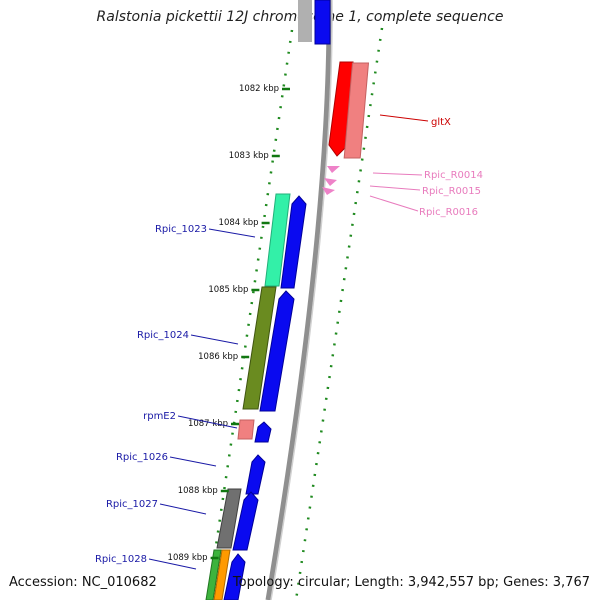 This screenshot has width=600, height=600. What do you see at coordinates (159, 416) in the screenshot?
I see `label-rpme2: rpmE2` at bounding box center [159, 416].